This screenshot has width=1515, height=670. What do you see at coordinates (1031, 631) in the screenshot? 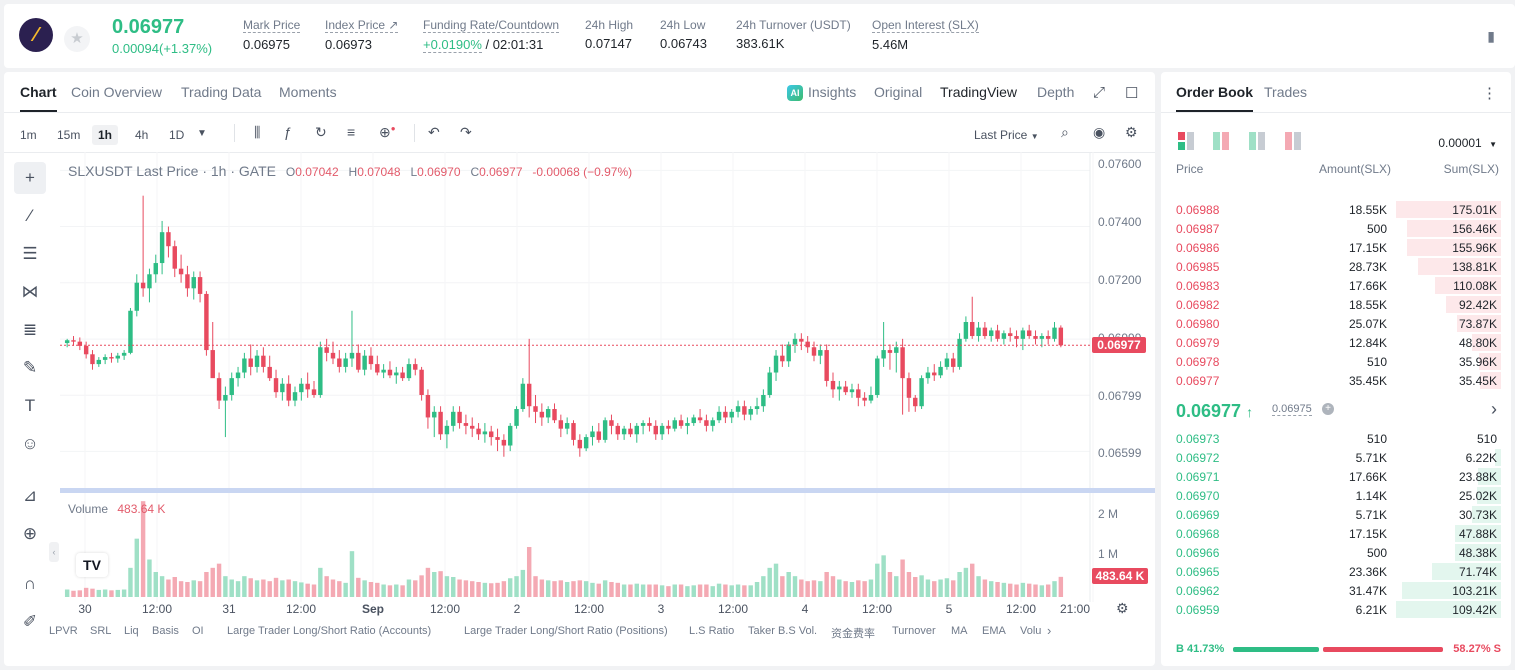
I see `indicator-volume: Volu` at bounding box center [1031, 631].